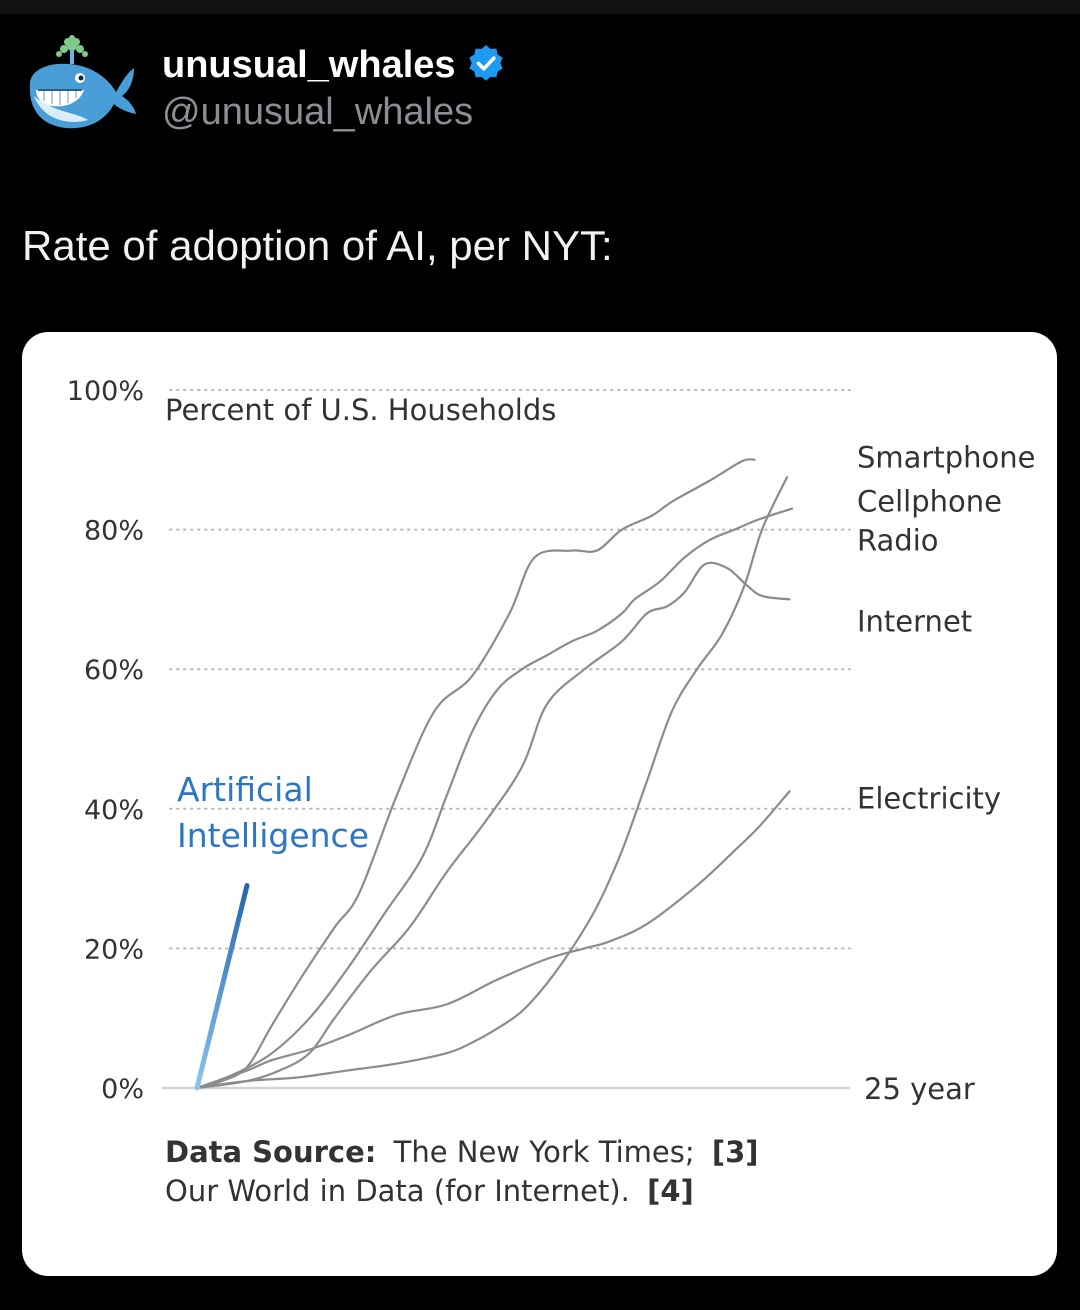  I want to click on data-source-label: Data Source:, so click(270, 1152).